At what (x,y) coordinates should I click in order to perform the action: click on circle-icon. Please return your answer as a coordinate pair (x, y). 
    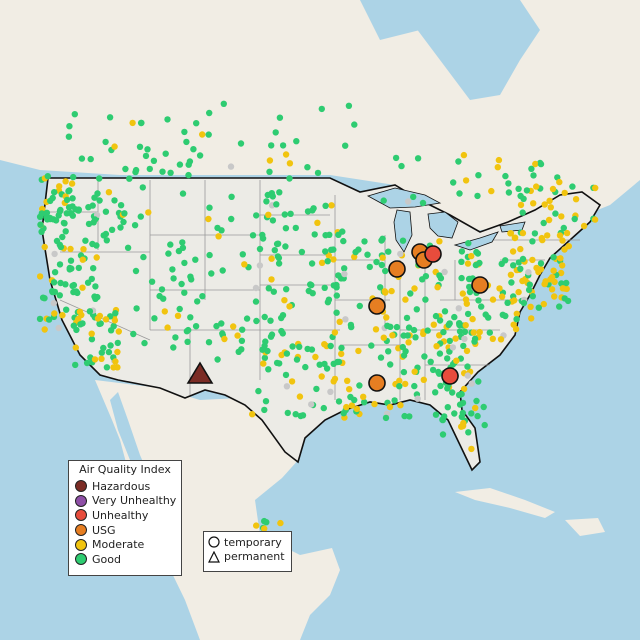
    Looking at the image, I should click on (214, 542).